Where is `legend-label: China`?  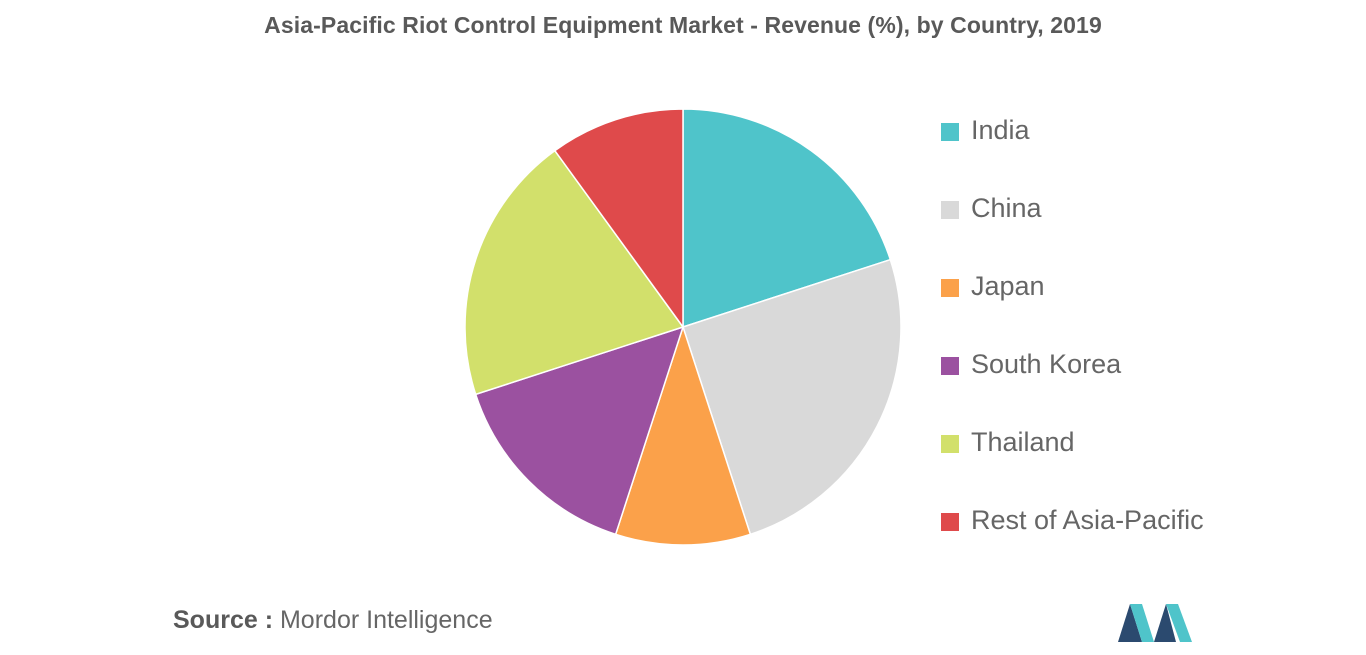 legend-label: China is located at coordinates (1006, 208).